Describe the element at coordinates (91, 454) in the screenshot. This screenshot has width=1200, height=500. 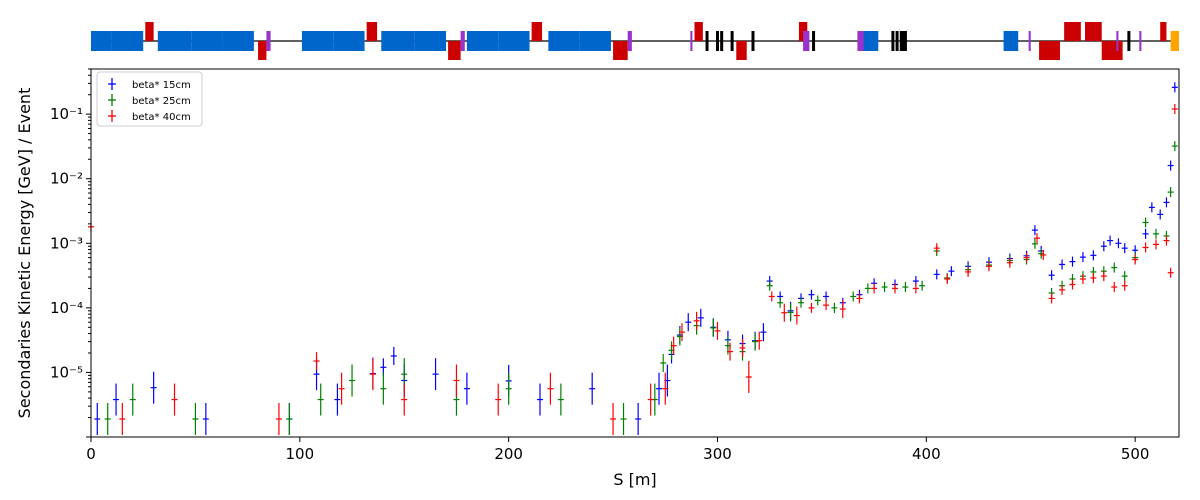
I see `x-tick-label: 0` at that location.